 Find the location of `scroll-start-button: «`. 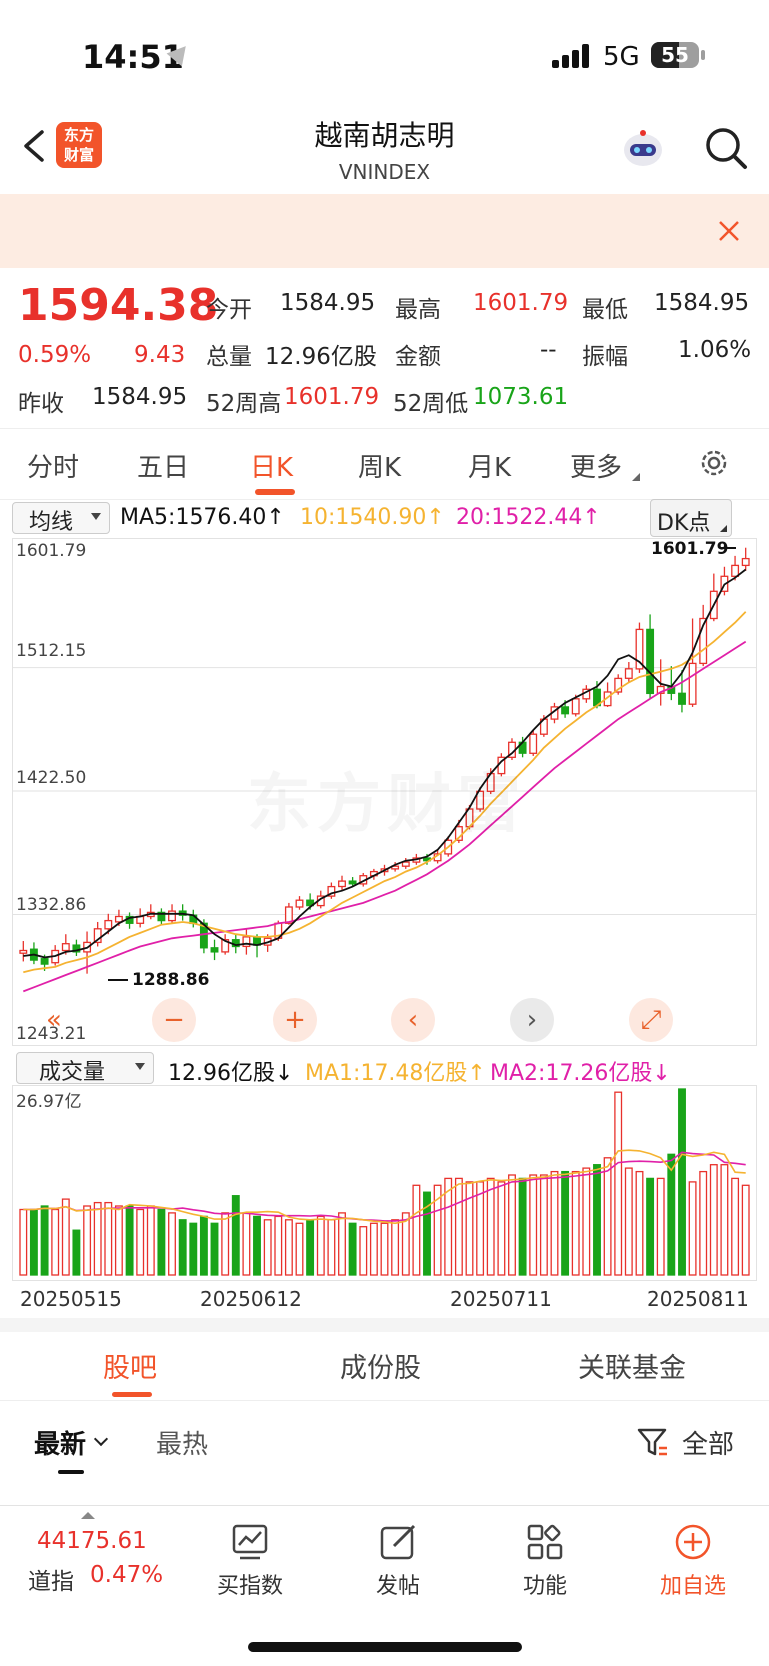

scroll-start-button: « is located at coordinates (54, 1020).